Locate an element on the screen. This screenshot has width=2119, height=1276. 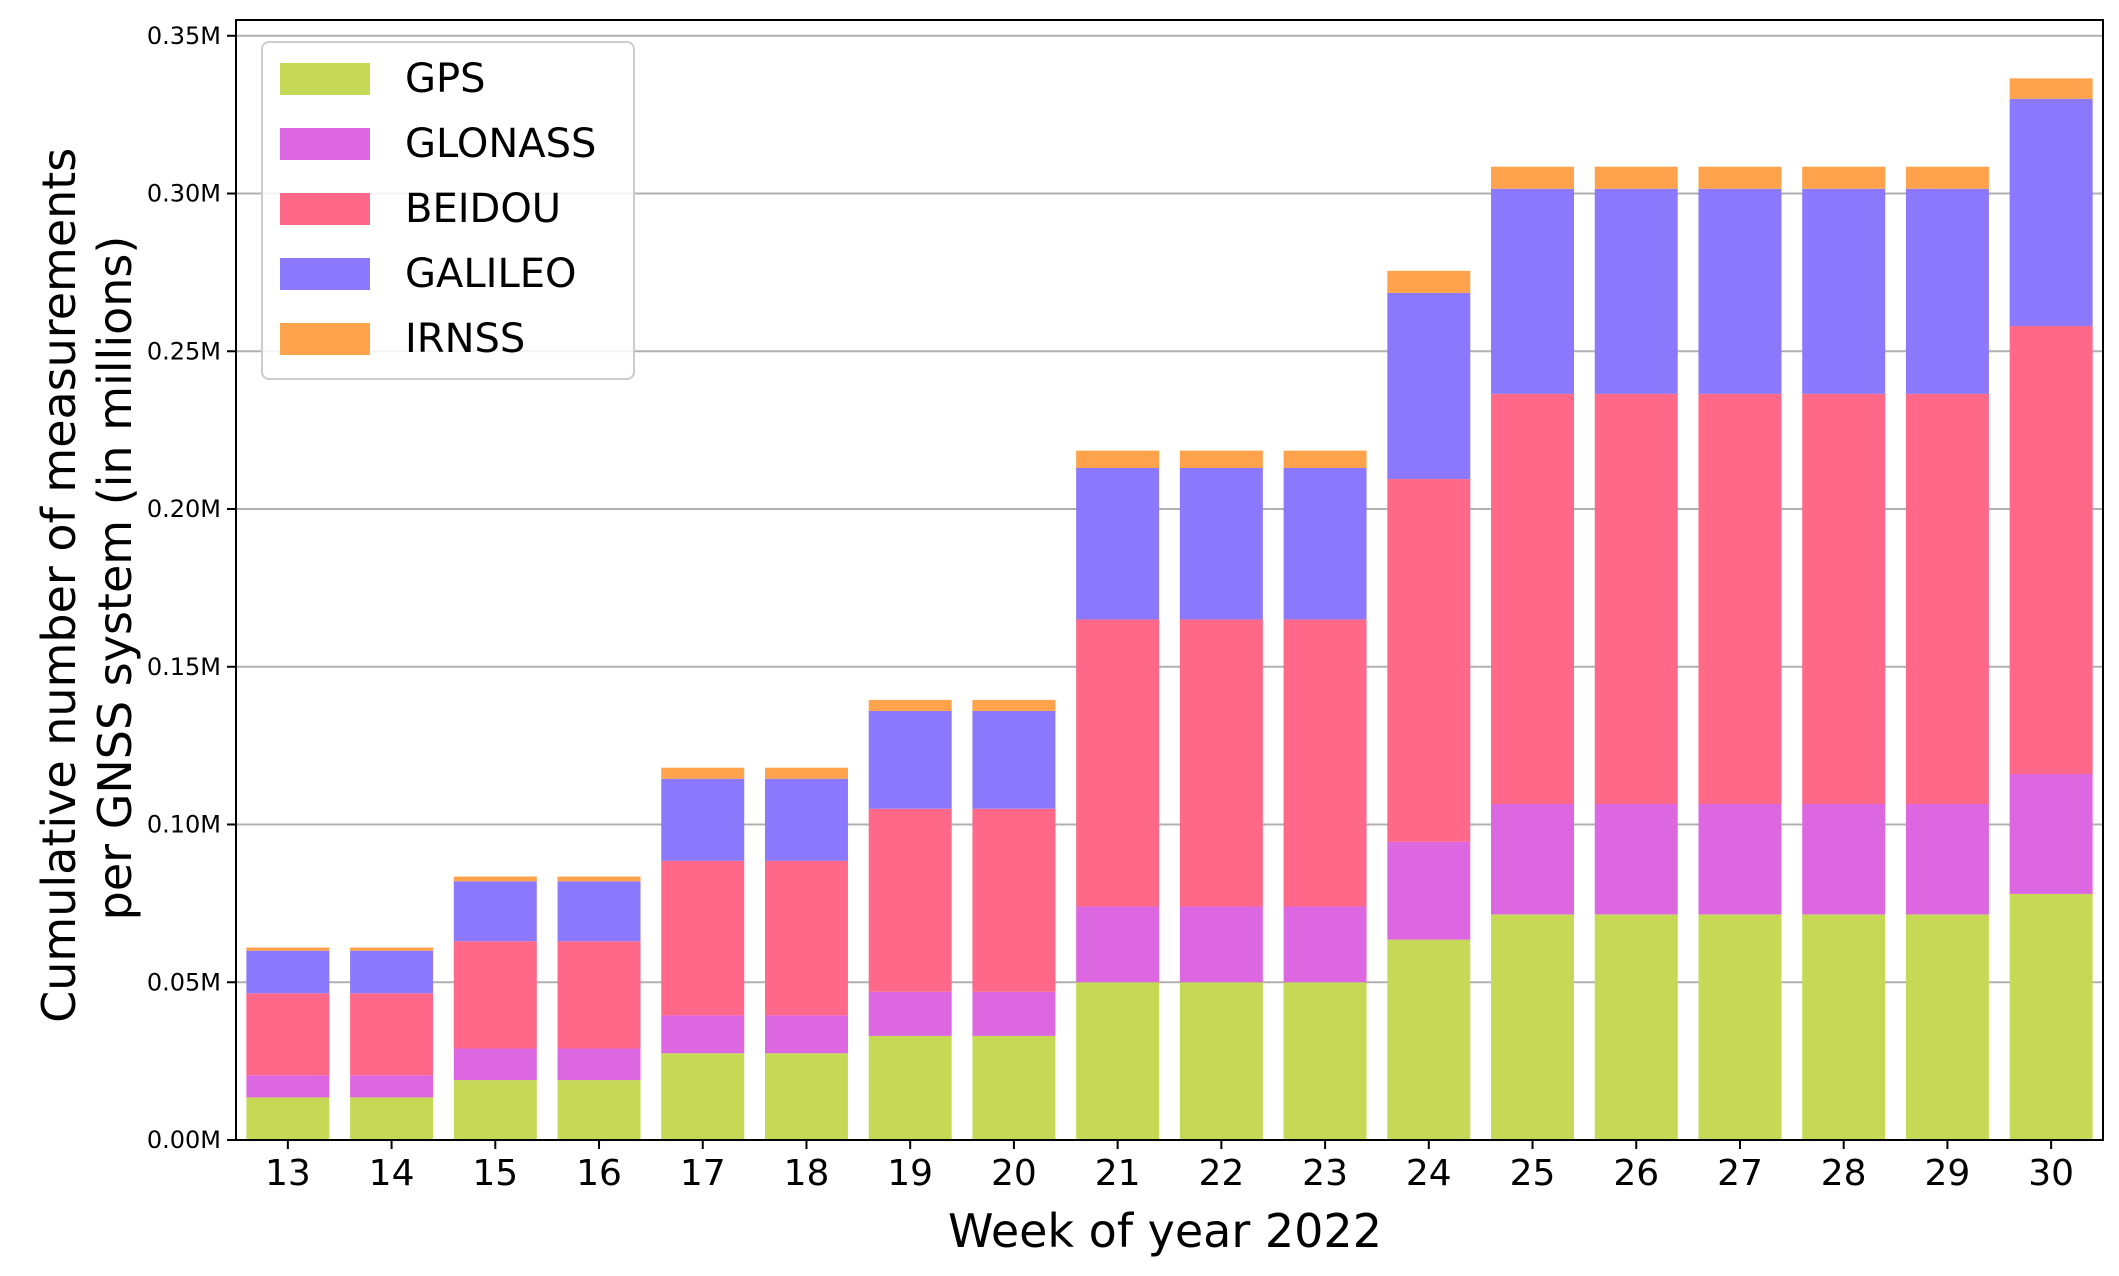
x-axis: 13 14 15 16 17 18 19 20 21 22 23 24 25 26 27 28 29 30 is located at coordinates (1169, 1167).